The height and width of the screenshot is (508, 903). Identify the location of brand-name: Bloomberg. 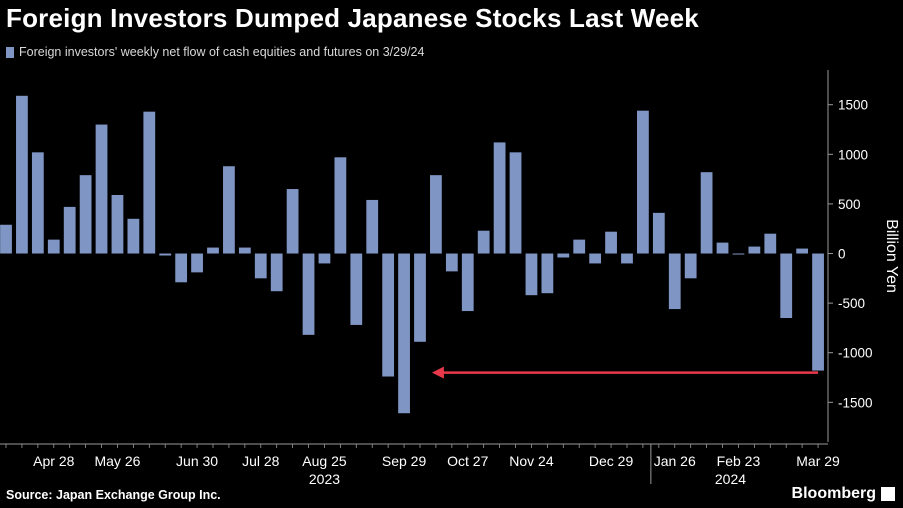
(833, 493).